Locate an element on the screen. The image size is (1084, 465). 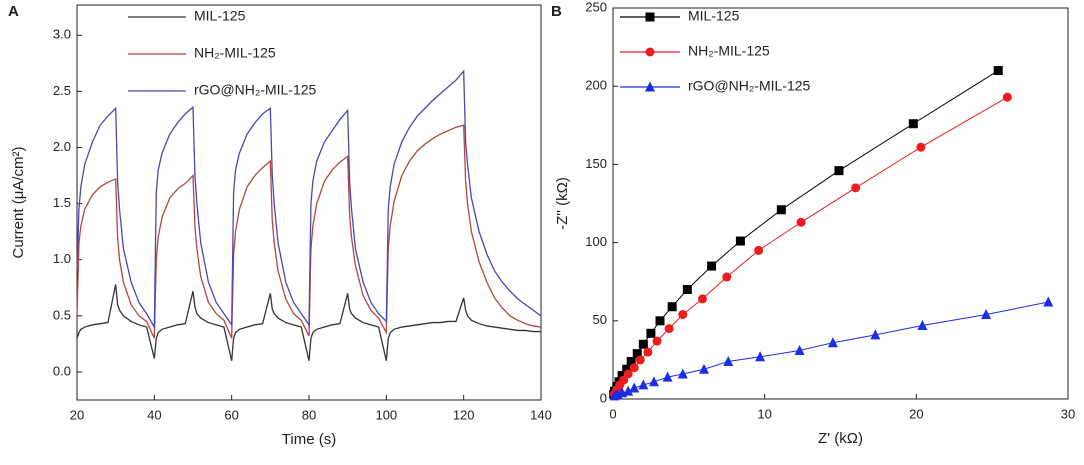
x-tick-label: 0 is located at coordinates (612, 413).